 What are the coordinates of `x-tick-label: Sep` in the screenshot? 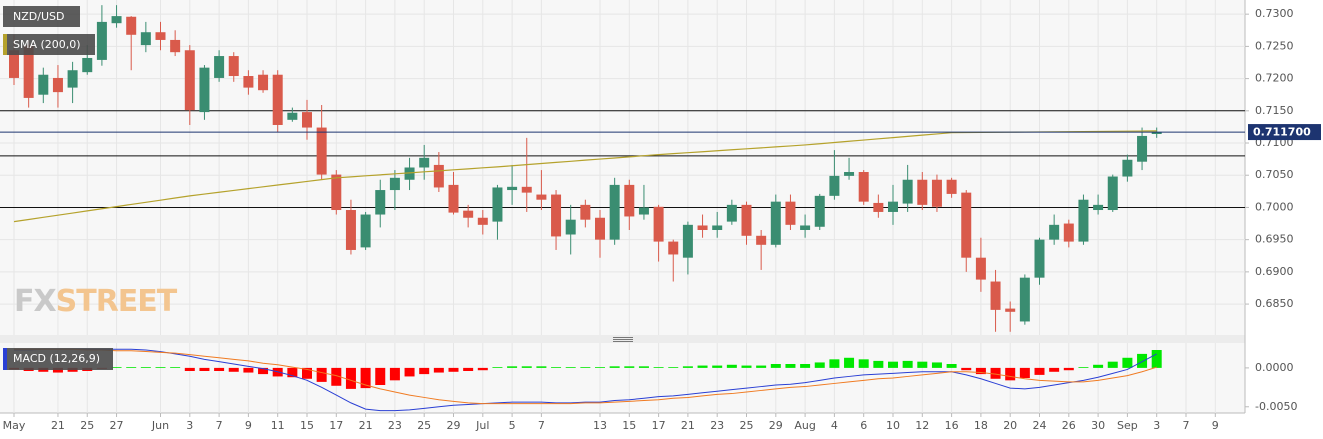 It's located at (1127, 425).